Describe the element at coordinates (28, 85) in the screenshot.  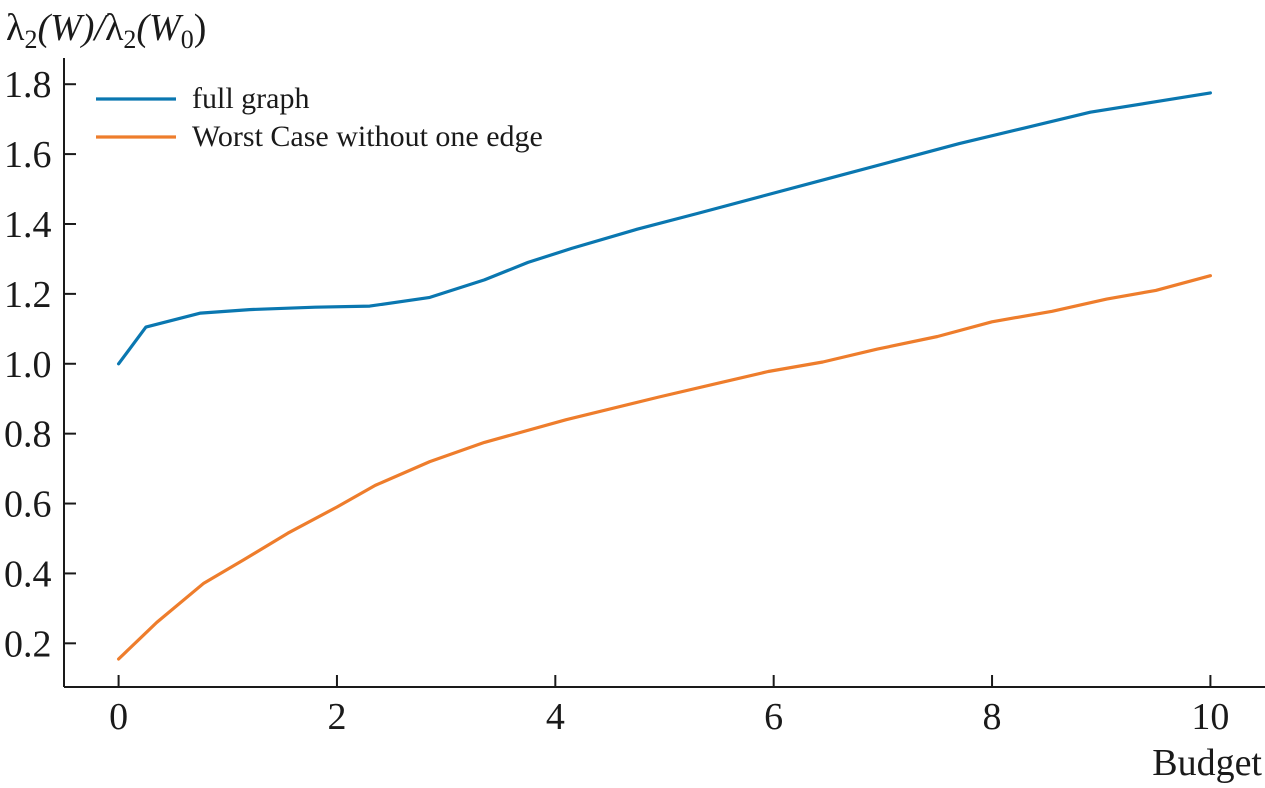
I see `y-tick-label: 1.8` at that location.